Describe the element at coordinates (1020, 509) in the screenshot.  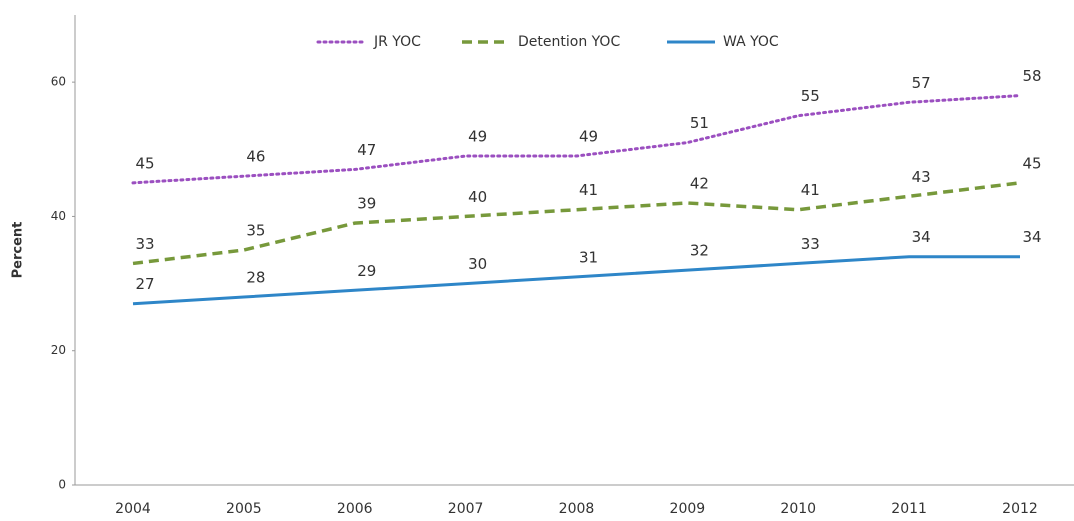
I see `x-tick-label: 2012` at that location.